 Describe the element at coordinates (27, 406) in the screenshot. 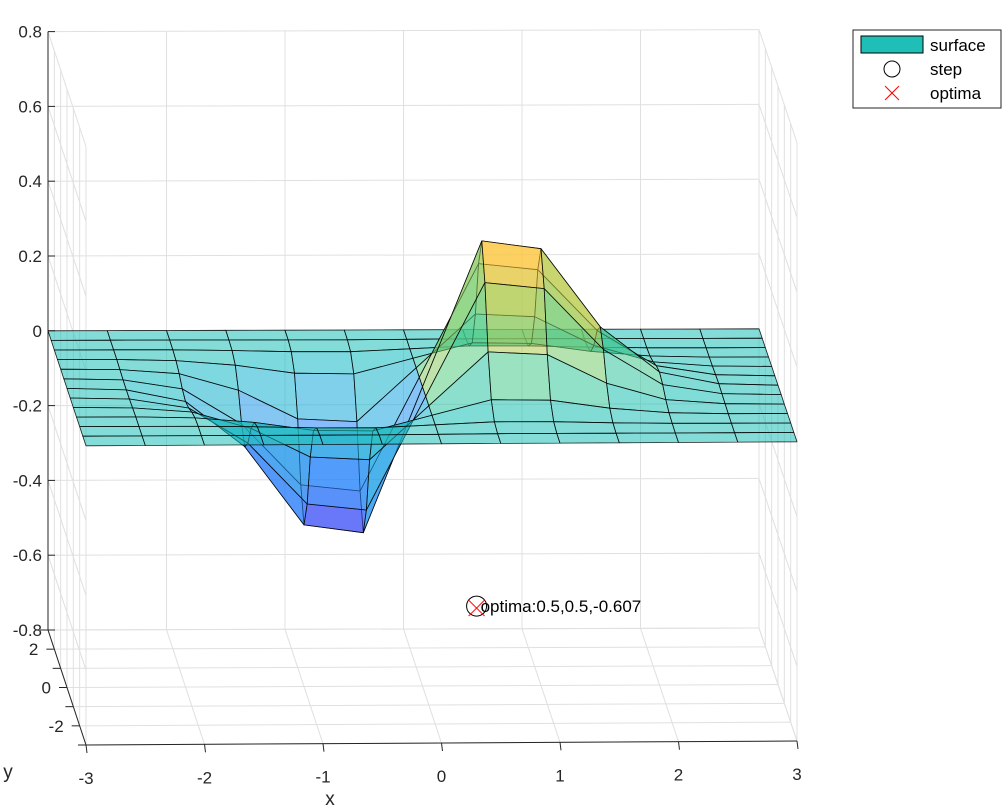

I see `z-tick-label: -0.2` at that location.